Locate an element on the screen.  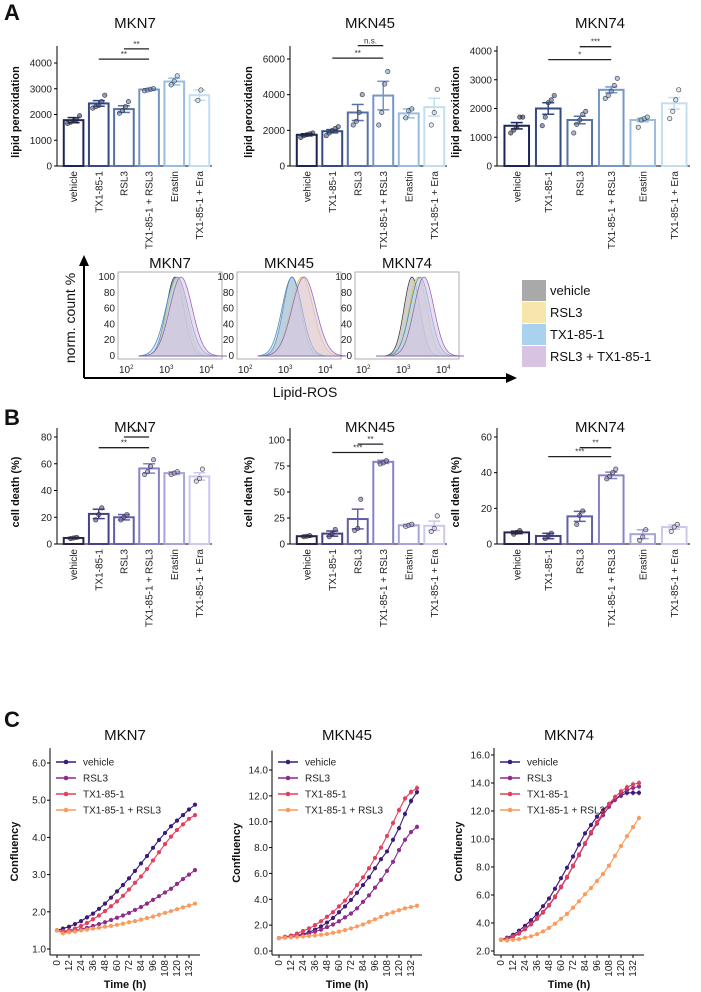
x-tick-label: Erastin is located at coordinates (175, 186).